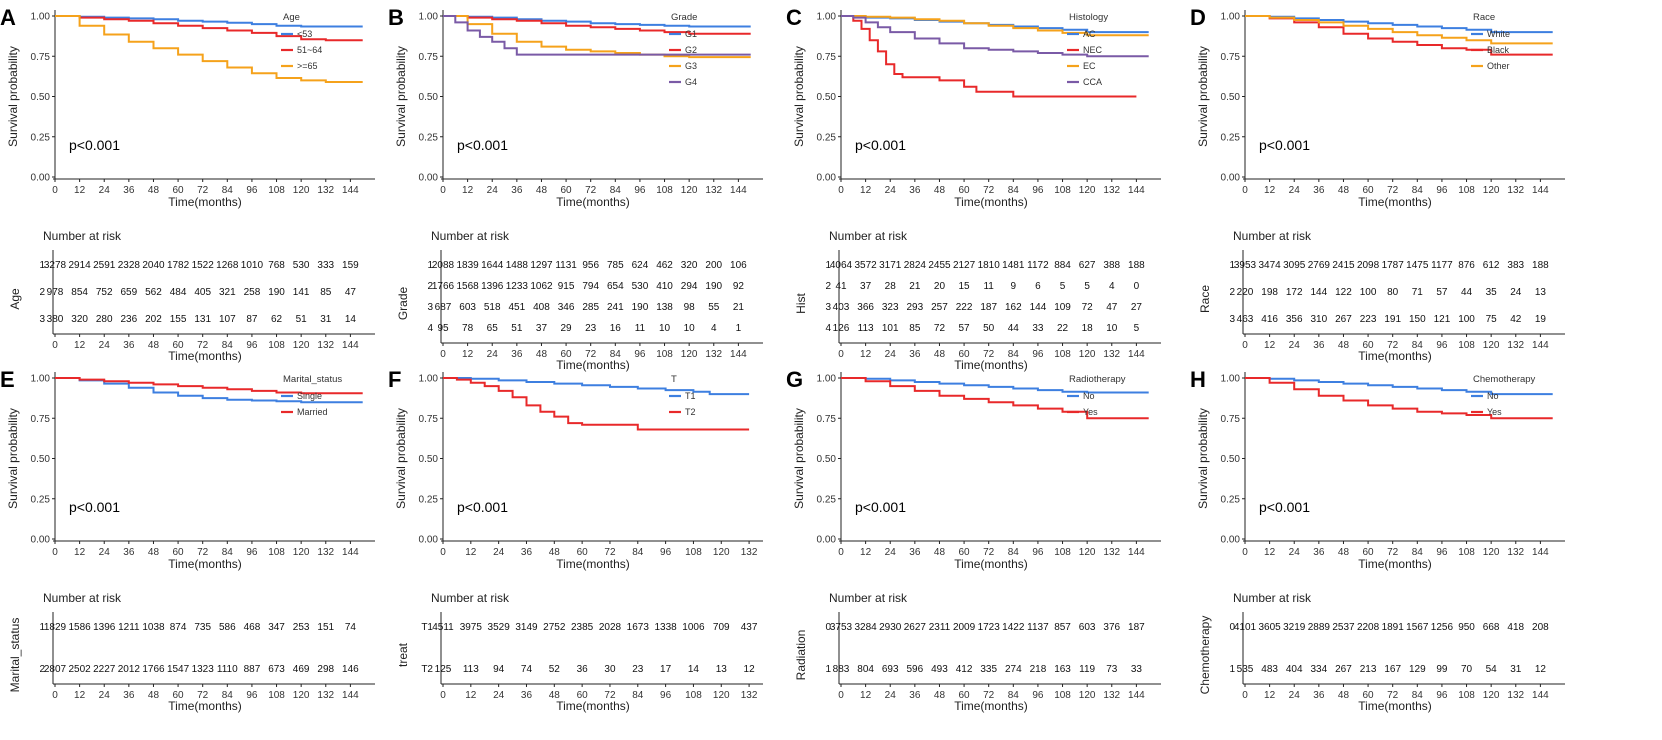 The image size is (1662, 740). Describe the element at coordinates (129, 265) in the screenshot. I see `risk-count: 2328` at that location.